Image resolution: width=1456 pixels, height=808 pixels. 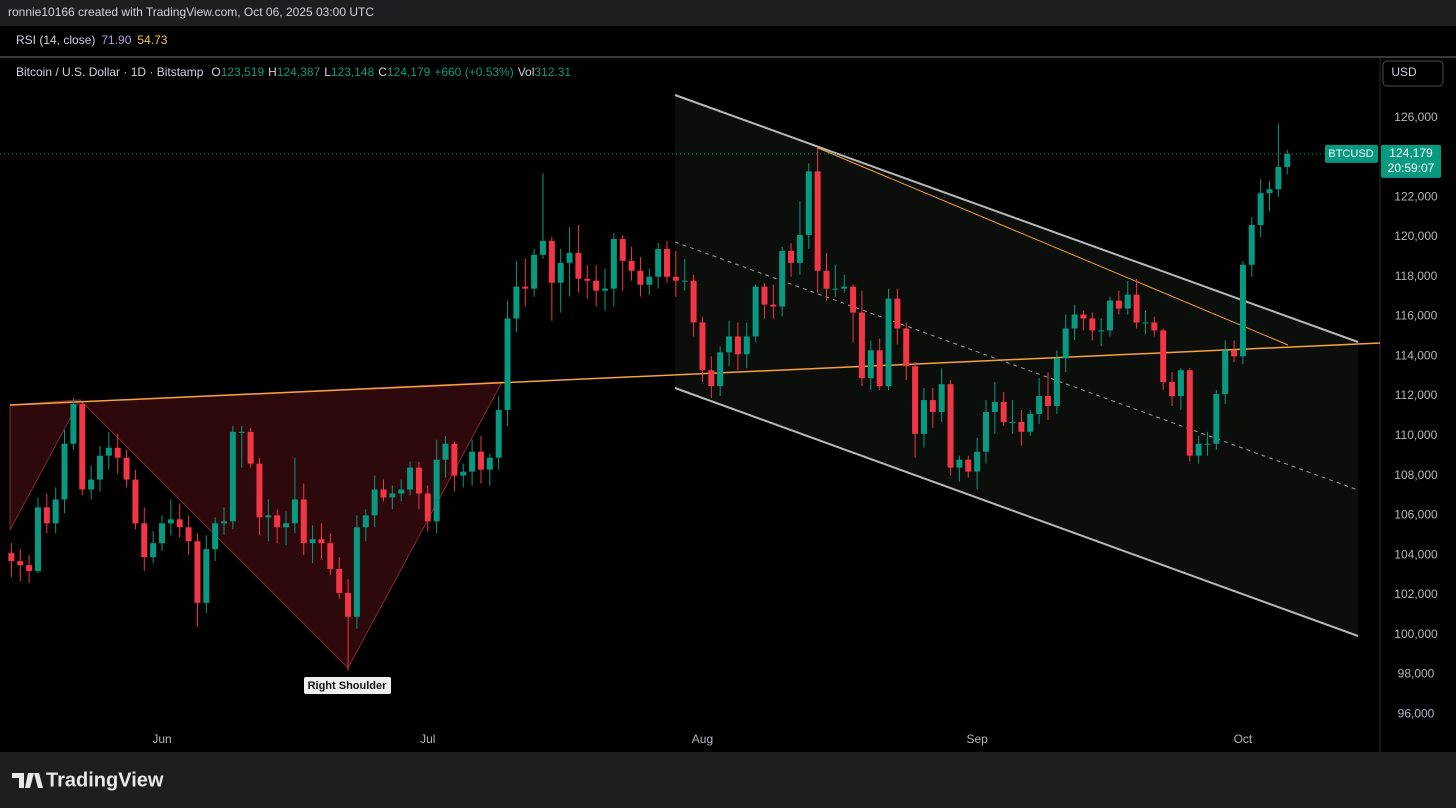 I want to click on price-tag-text: 124,179, so click(x=1411, y=153).